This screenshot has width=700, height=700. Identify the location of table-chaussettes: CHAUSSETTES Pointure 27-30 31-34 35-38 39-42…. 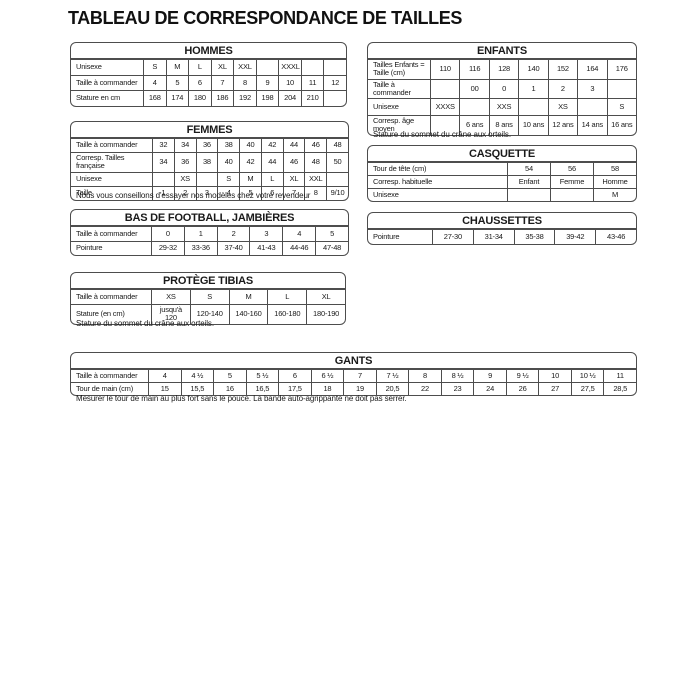
(502, 228).